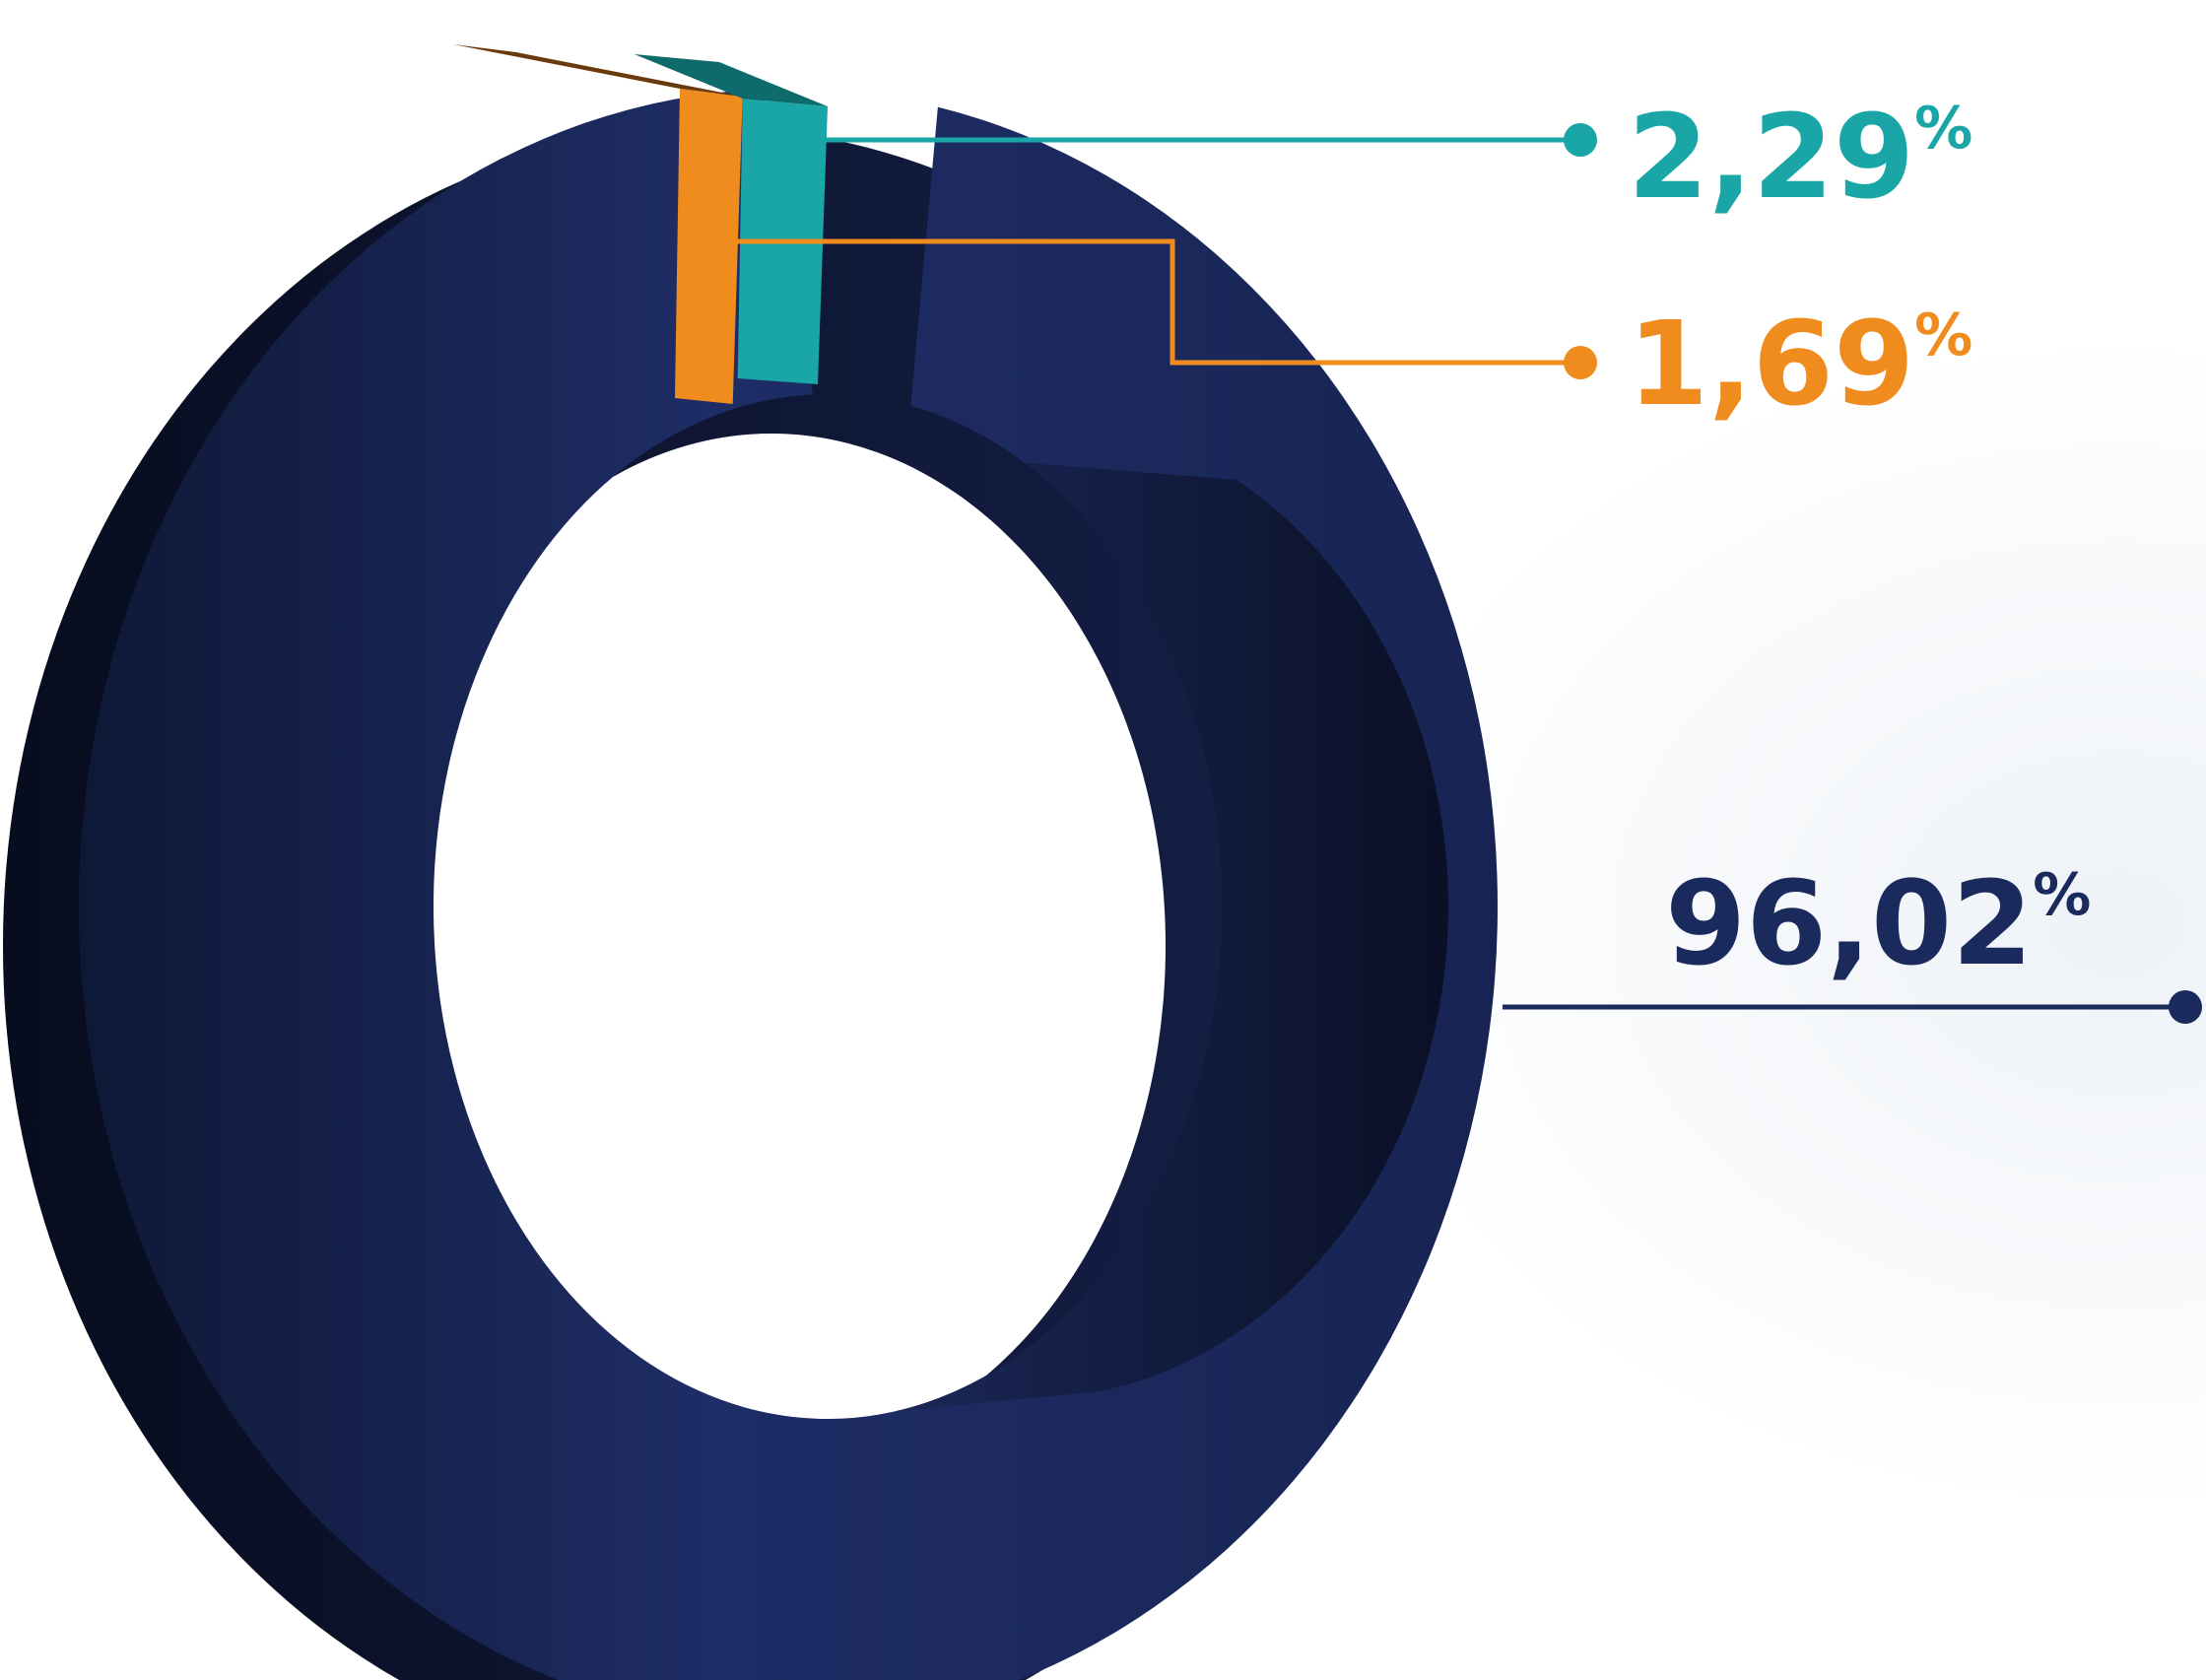 The height and width of the screenshot is (1680, 2206). I want to click on data-label-unit-2: %, so click(2062, 894).